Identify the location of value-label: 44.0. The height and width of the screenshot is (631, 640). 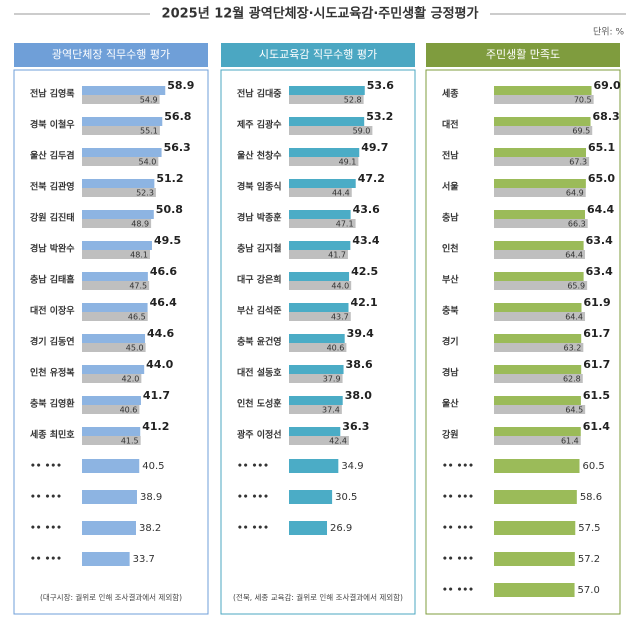
(159, 364).